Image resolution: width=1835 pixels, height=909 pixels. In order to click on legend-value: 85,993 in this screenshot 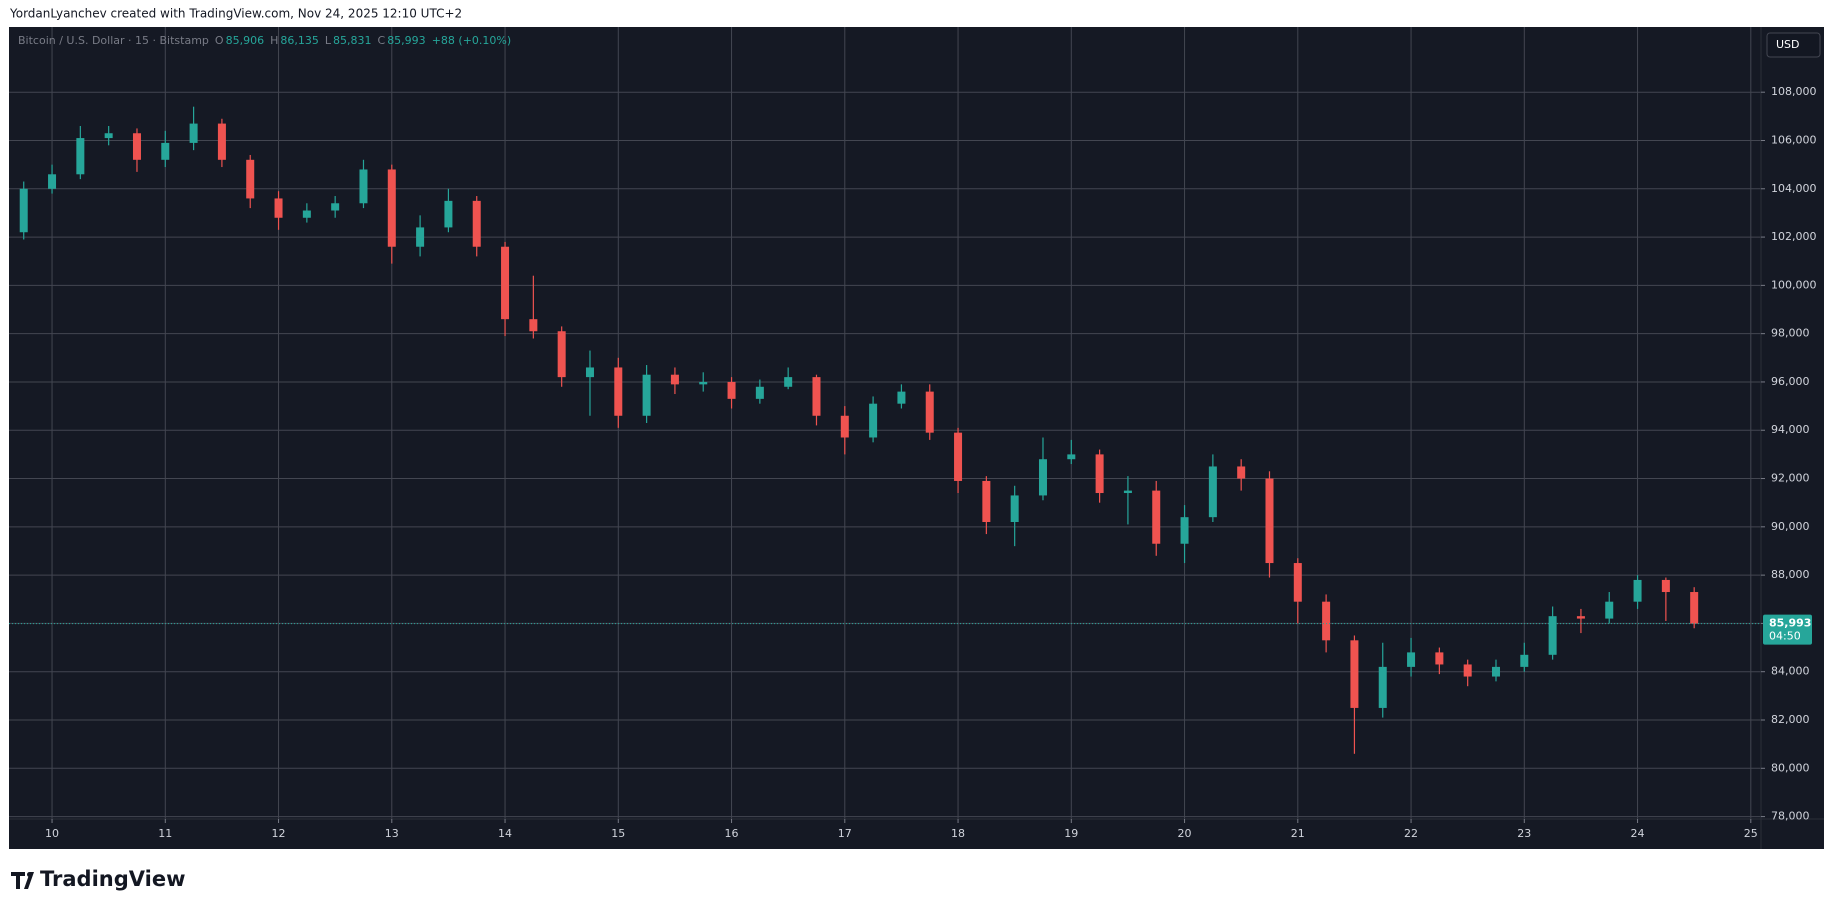, I will do `click(406, 40)`.